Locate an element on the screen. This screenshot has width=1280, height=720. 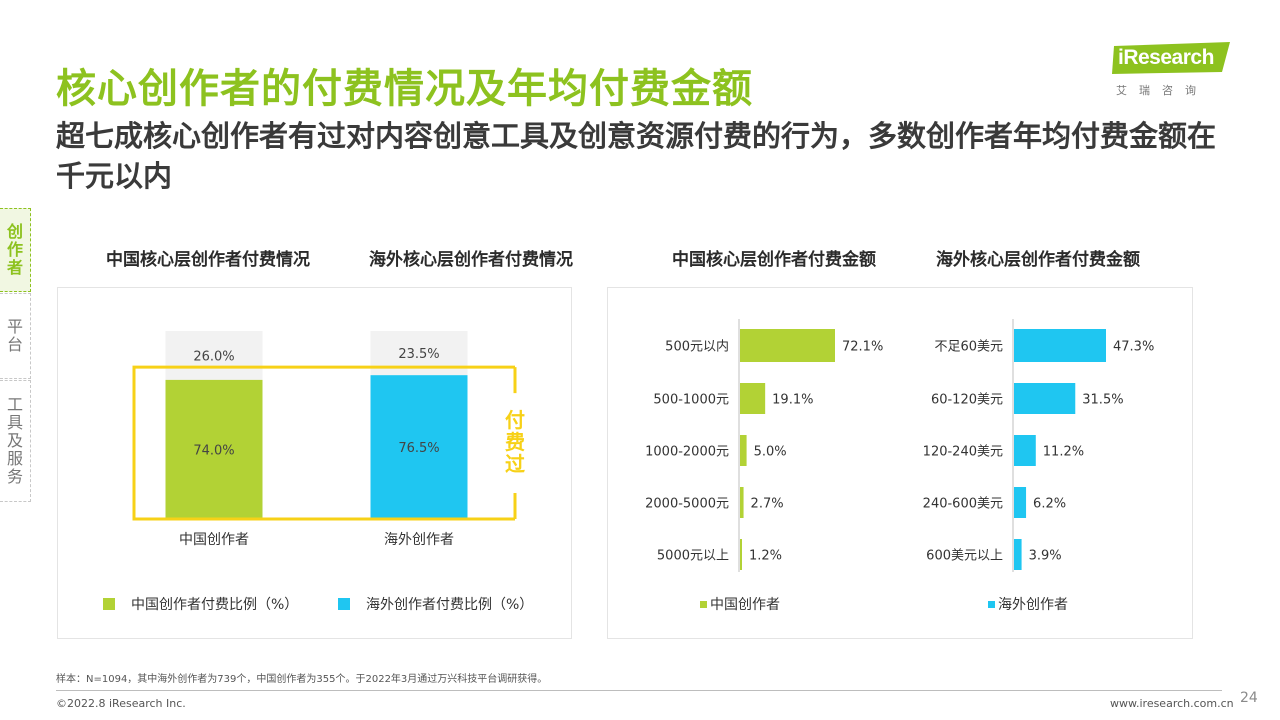
amount-category-label: 不足60美元 is located at coordinates (968, 347).